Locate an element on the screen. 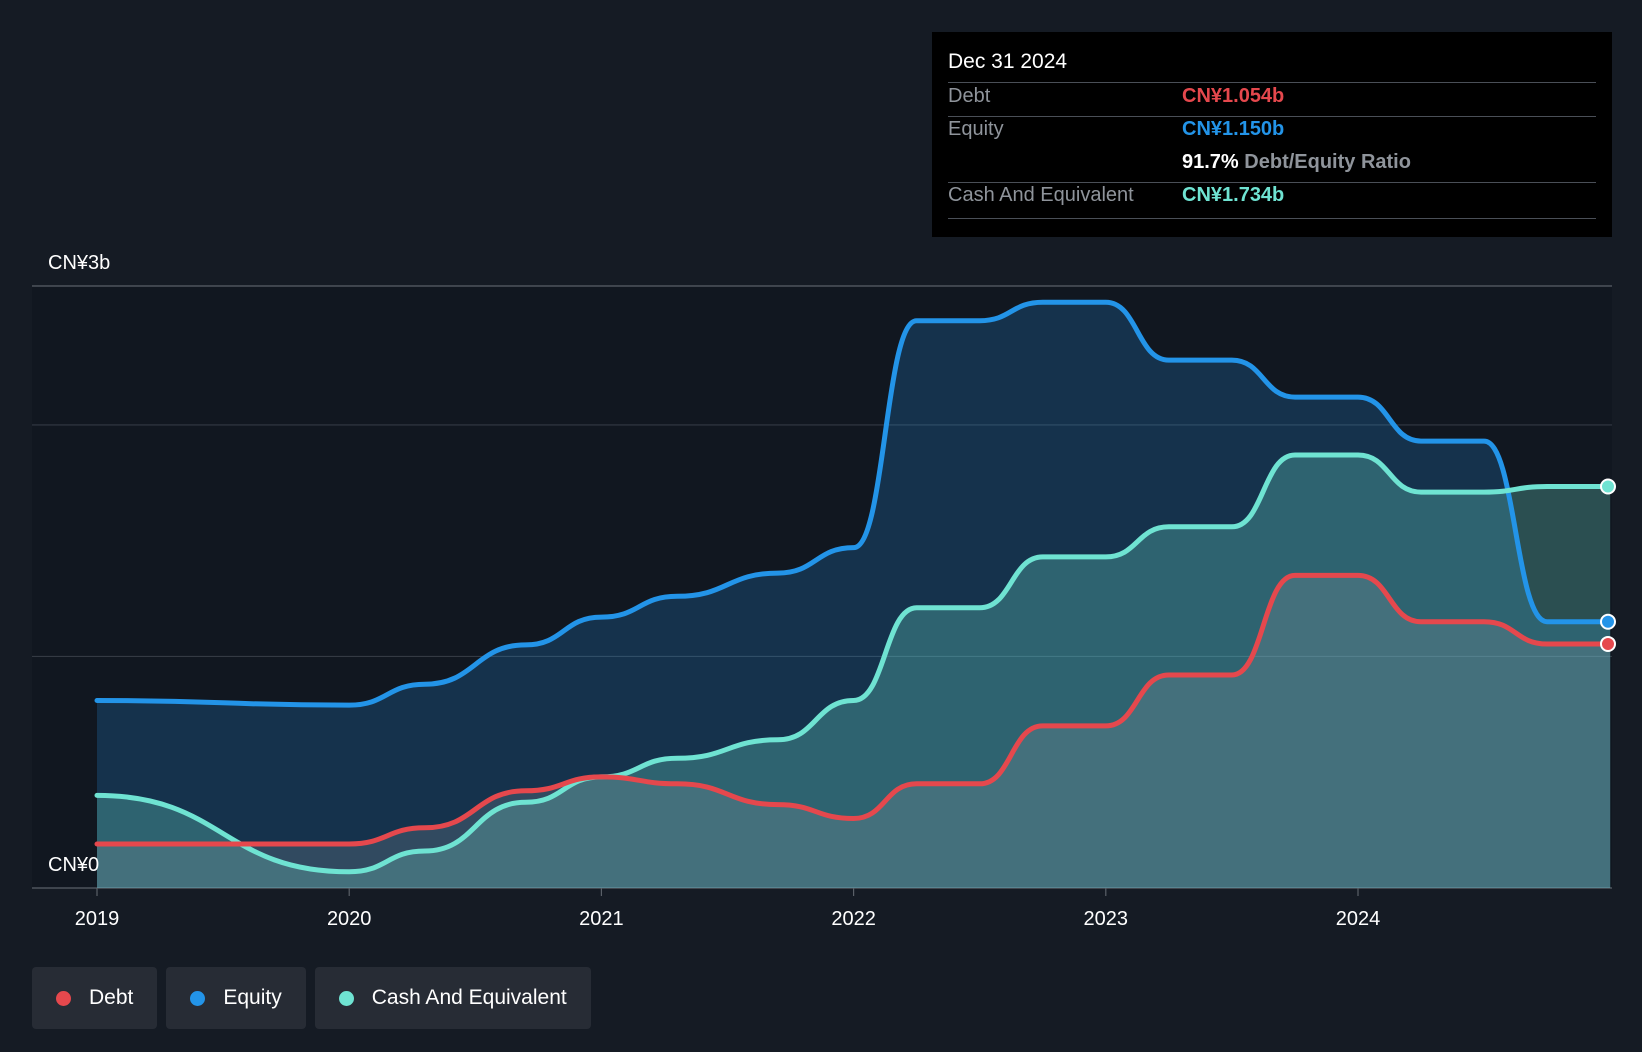  x-tick-label: 2021 is located at coordinates (601, 919).